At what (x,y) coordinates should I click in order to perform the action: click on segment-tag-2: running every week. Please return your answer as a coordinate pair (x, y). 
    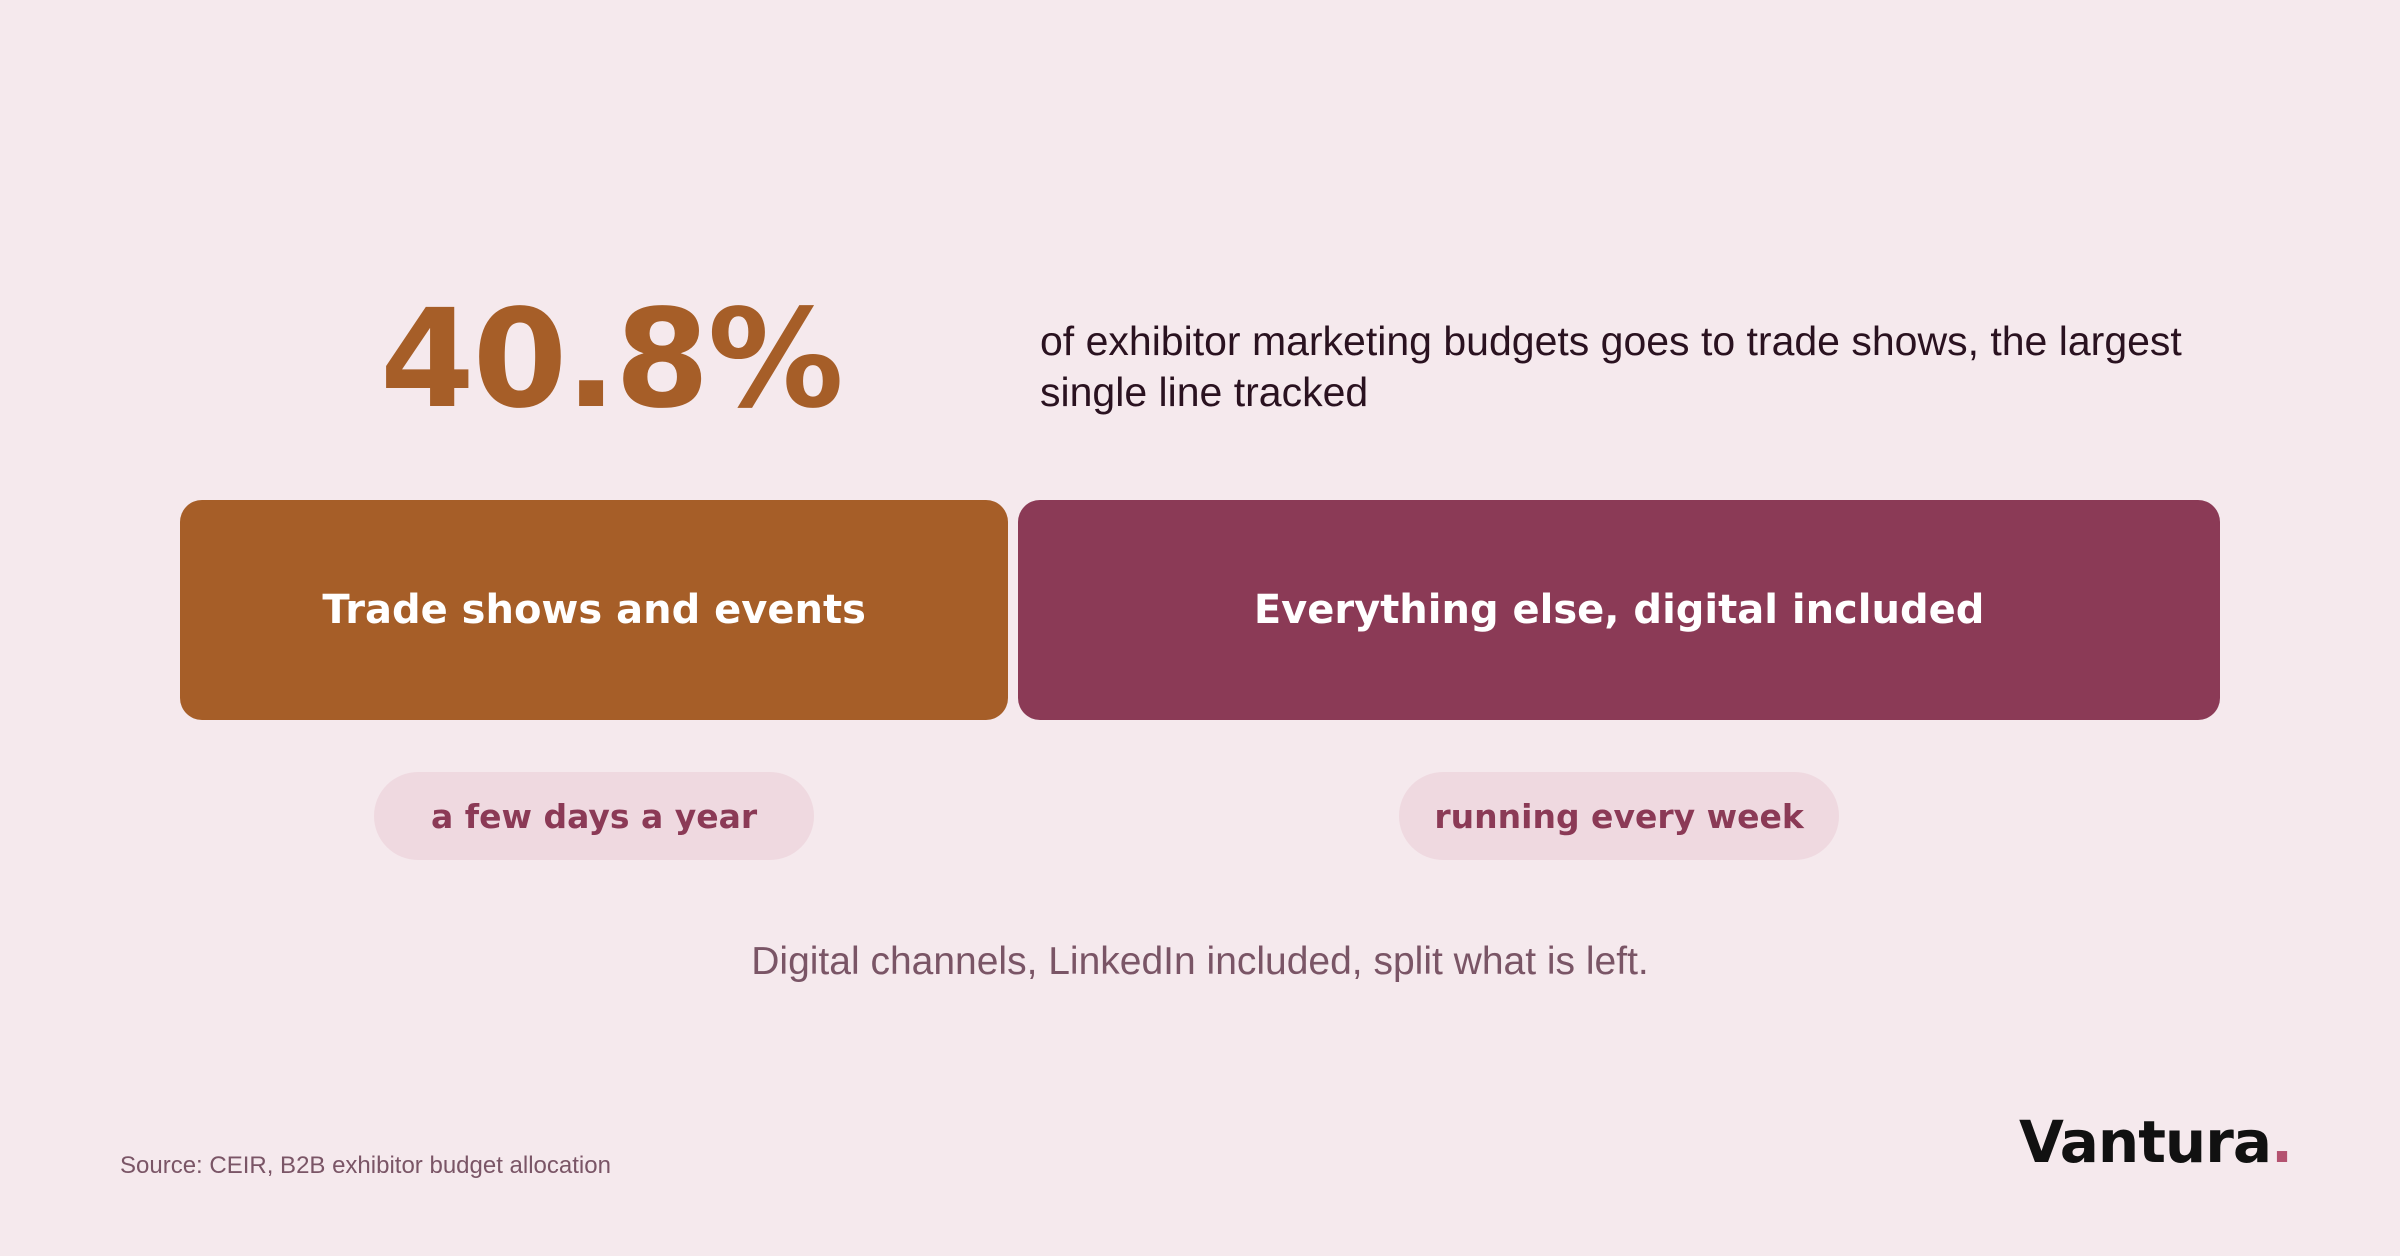
    Looking at the image, I should click on (1619, 816).